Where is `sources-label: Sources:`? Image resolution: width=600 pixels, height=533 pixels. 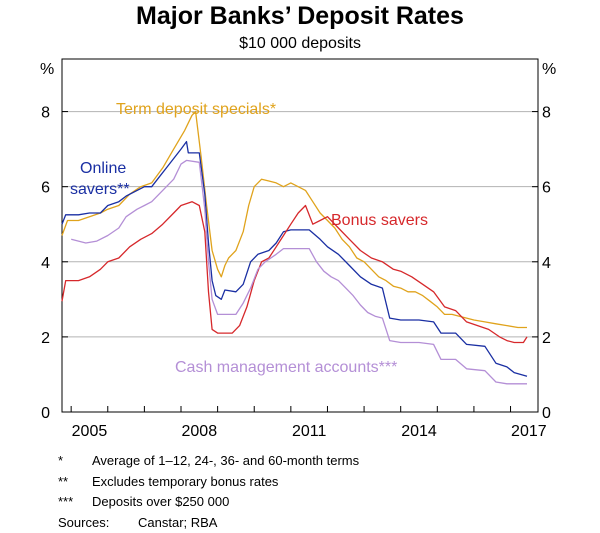
sources-label: Sources: is located at coordinates (84, 522).